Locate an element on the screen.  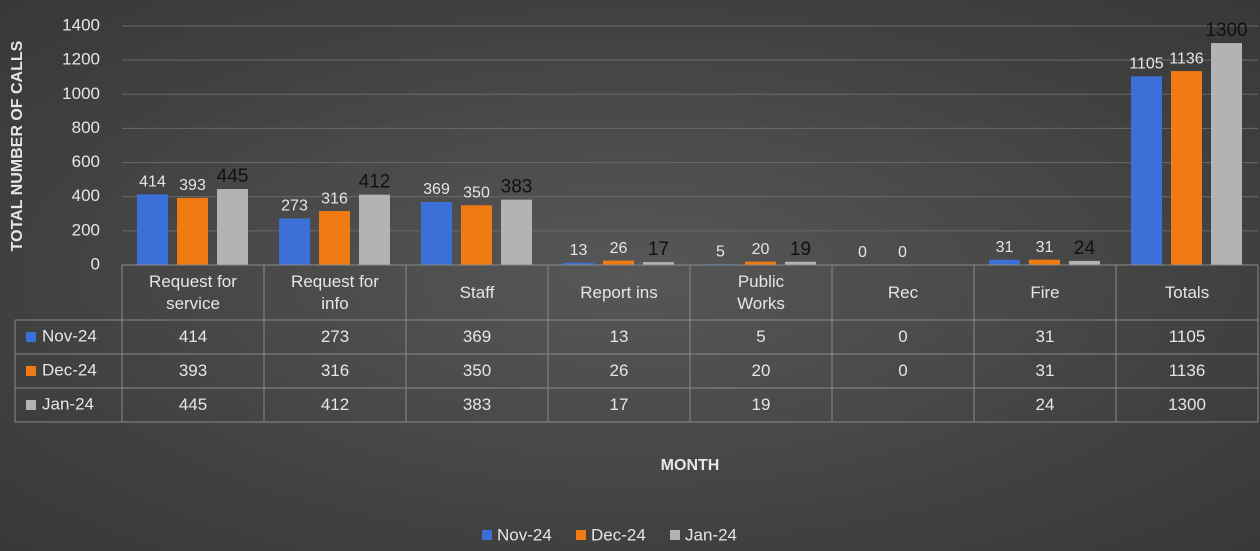
data-label: 414 is located at coordinates (152, 182).